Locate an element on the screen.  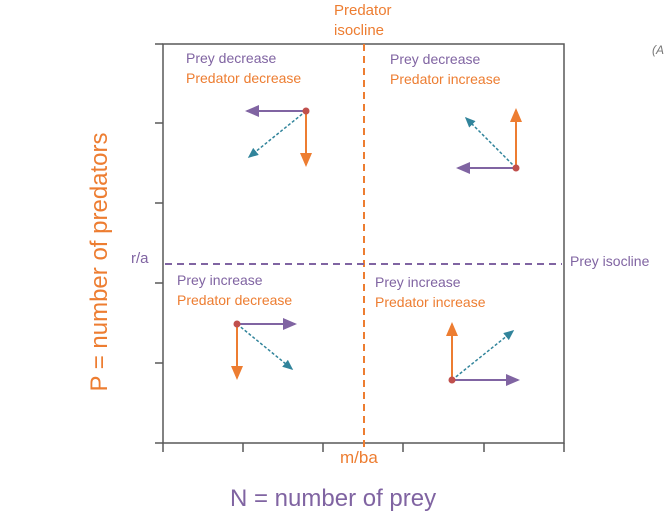
bottom-right-predator: Predator increase is located at coordinates (430, 302).